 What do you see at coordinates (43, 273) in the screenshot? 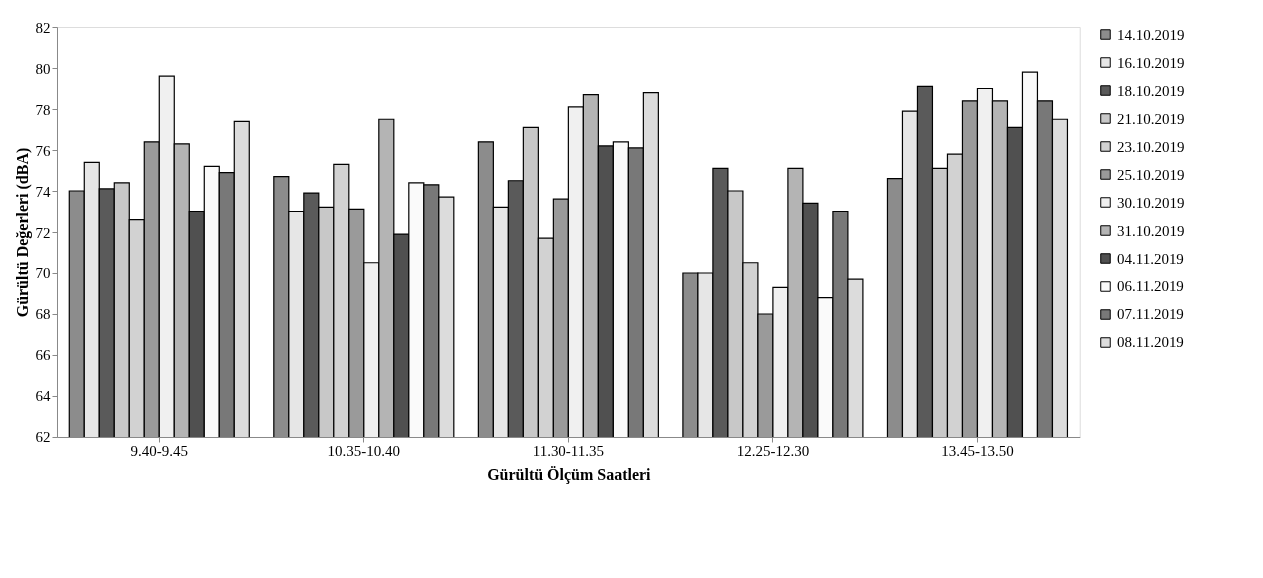
I see `y-tick-label: 70` at bounding box center [43, 273].